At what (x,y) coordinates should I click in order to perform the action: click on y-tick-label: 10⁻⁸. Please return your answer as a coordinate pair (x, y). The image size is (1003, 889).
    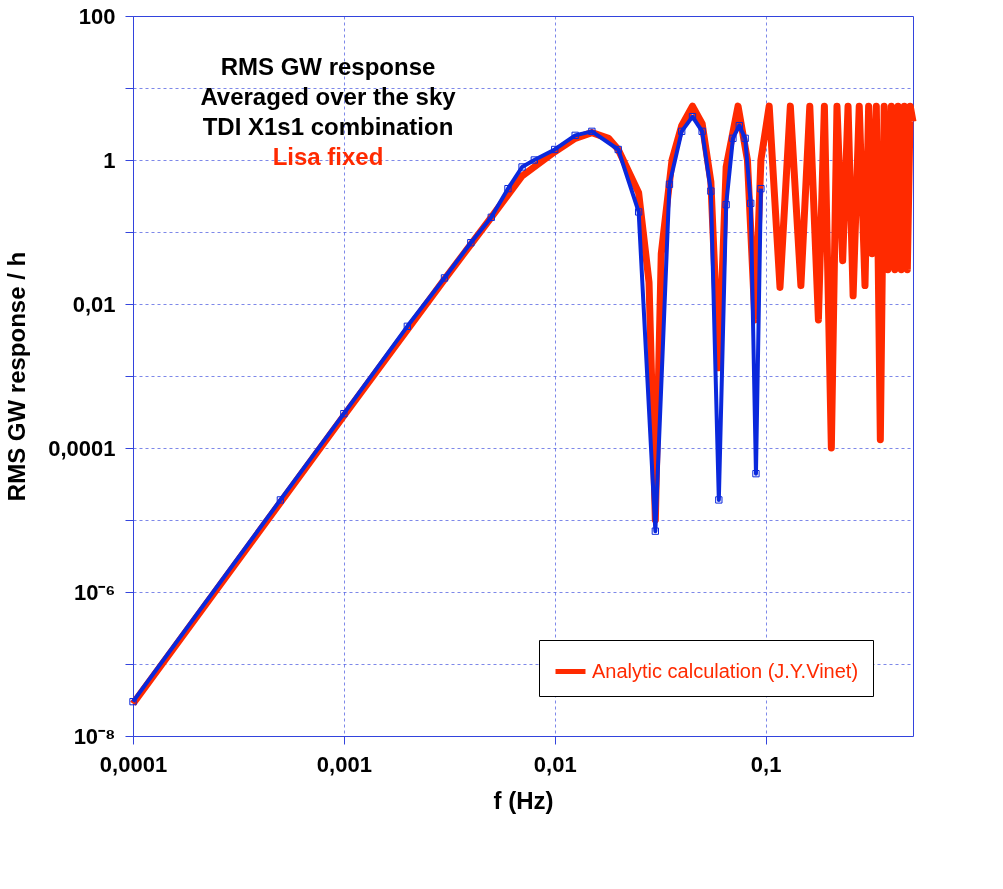
    Looking at the image, I should click on (94, 736).